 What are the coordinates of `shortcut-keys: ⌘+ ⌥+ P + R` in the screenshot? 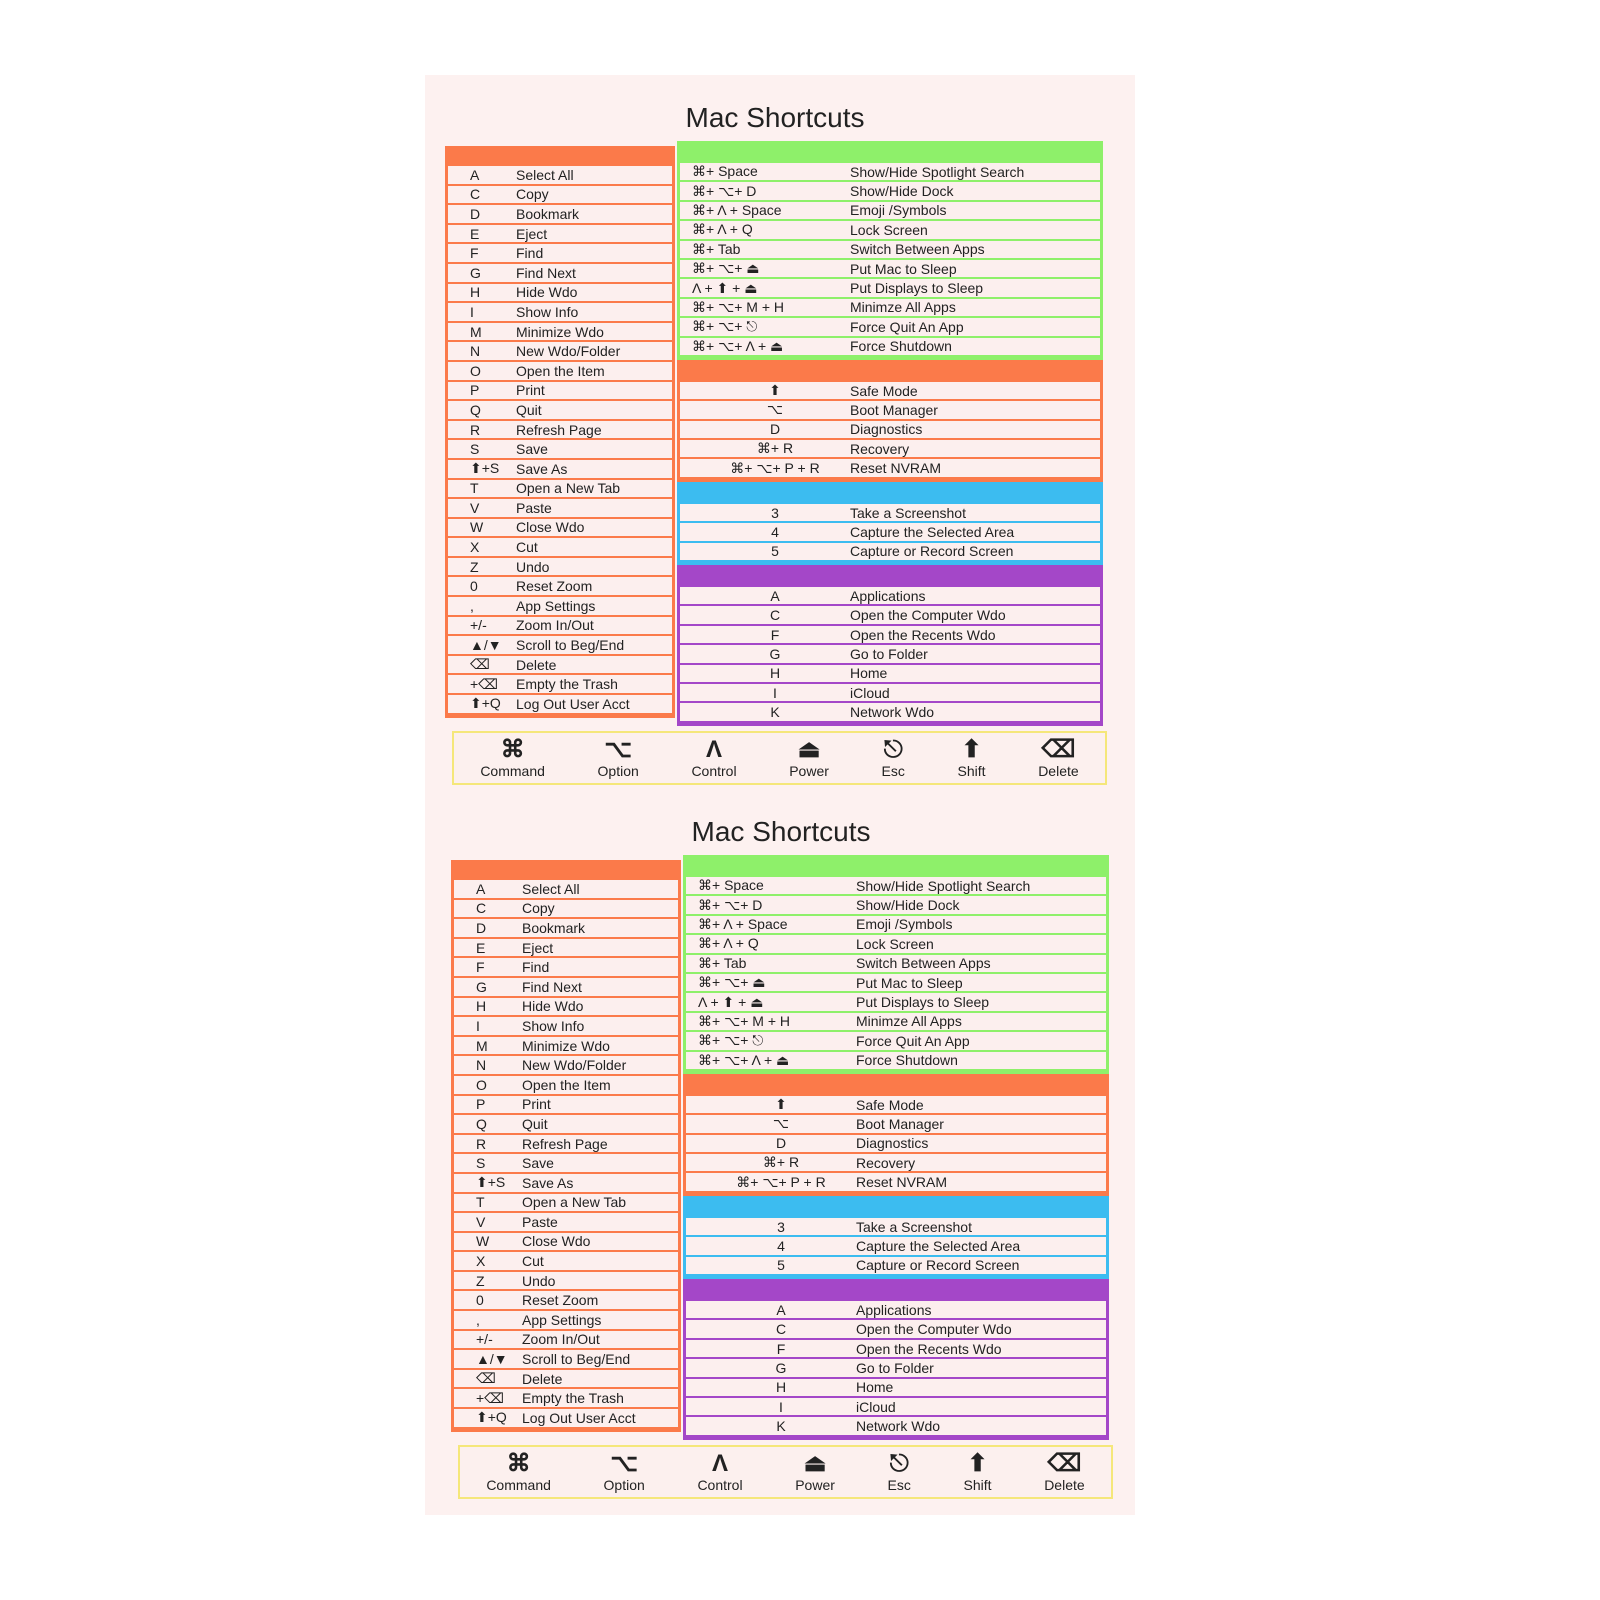 It's located at (781, 1181).